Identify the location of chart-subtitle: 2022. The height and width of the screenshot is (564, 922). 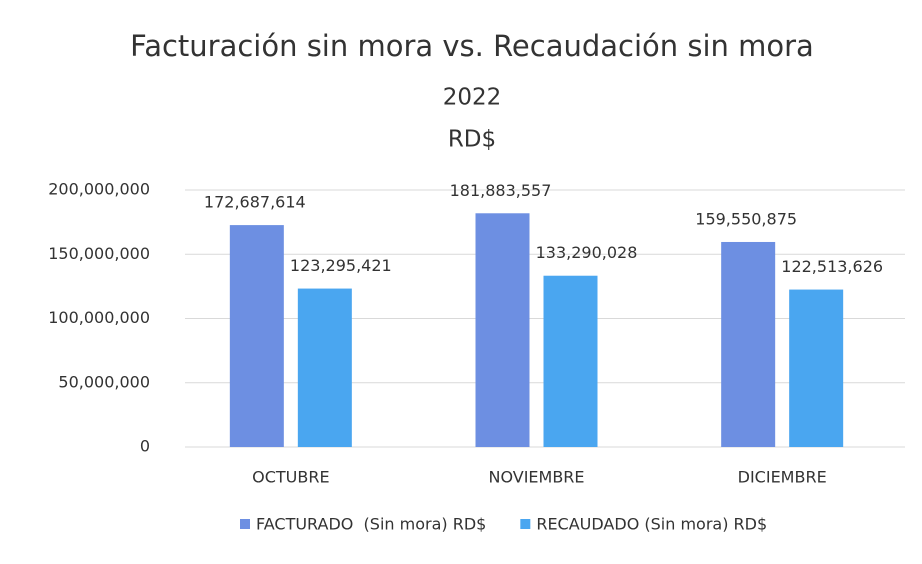
(472, 98).